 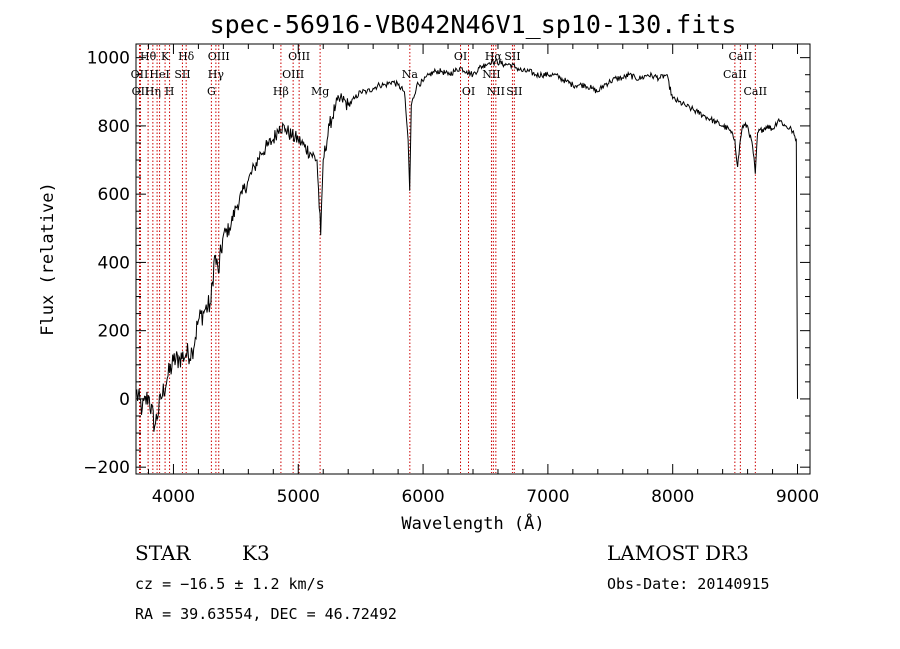 I want to click on chart-title: spec-56916-VB042N46V1_sp10-130.fits, so click(x=473, y=24).